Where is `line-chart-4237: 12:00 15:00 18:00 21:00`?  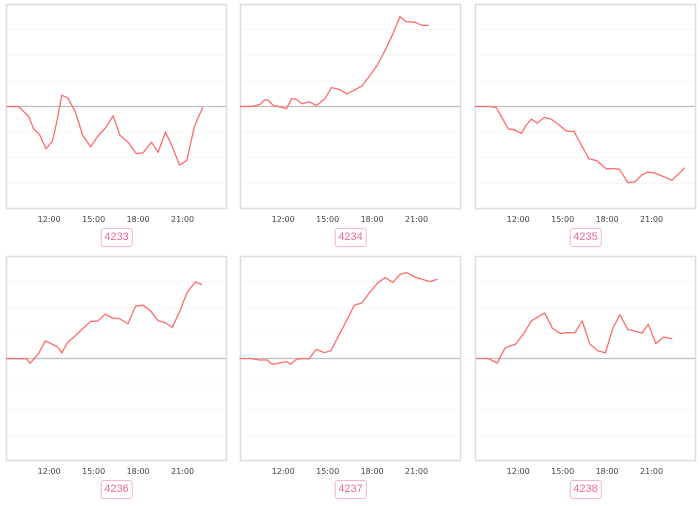
line-chart-4237: 12:00 15:00 18:00 21:00 is located at coordinates (350, 365).